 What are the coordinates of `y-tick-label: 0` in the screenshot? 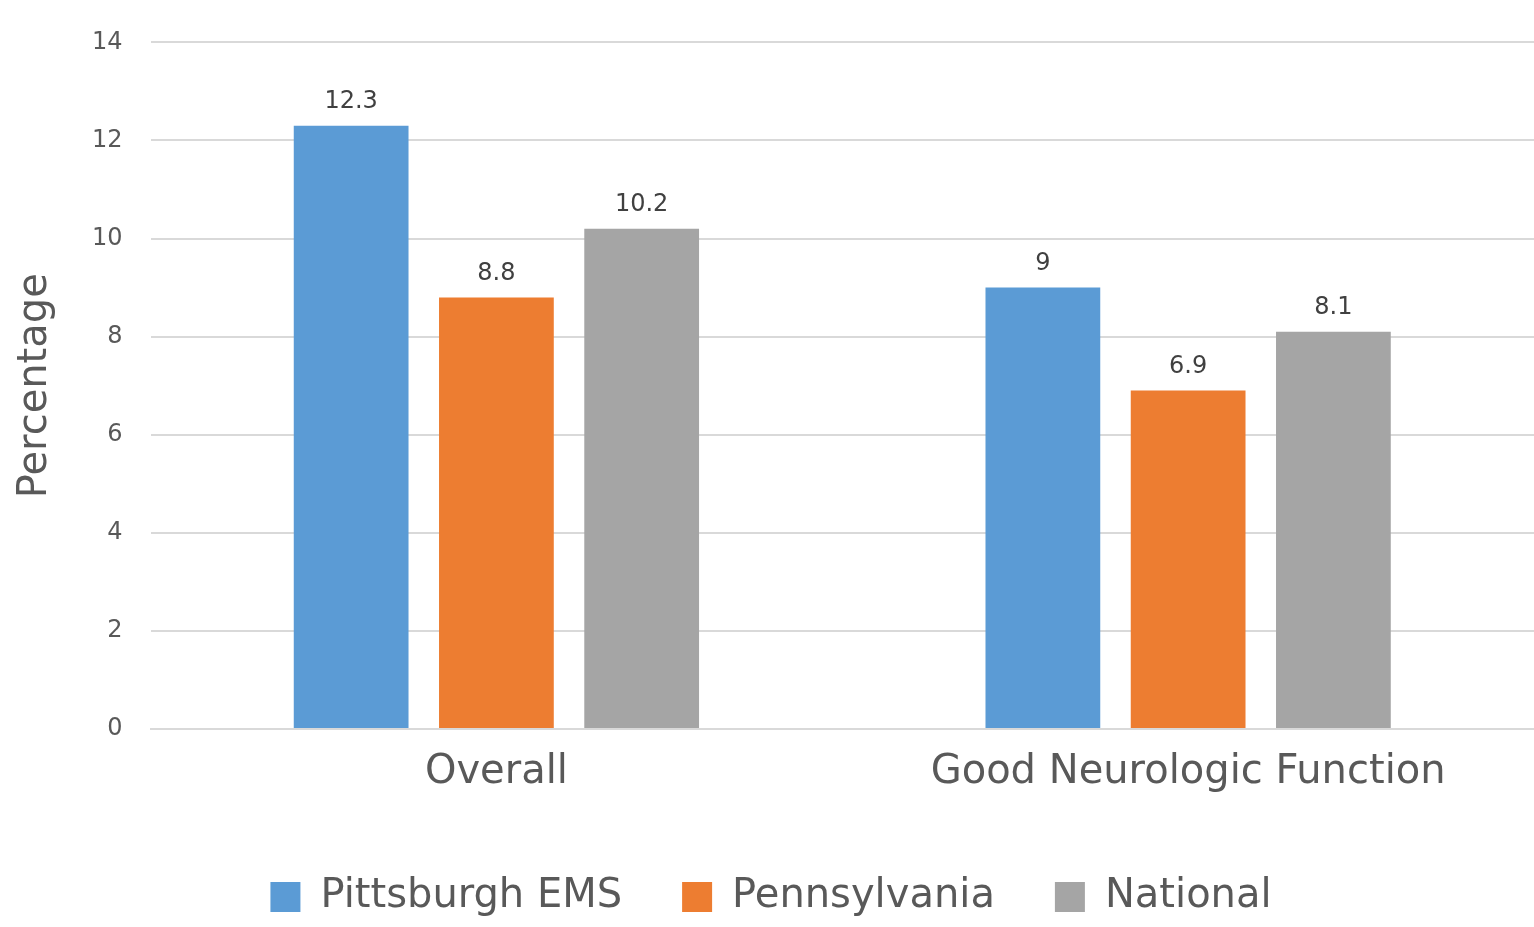 It's located at (115, 727).